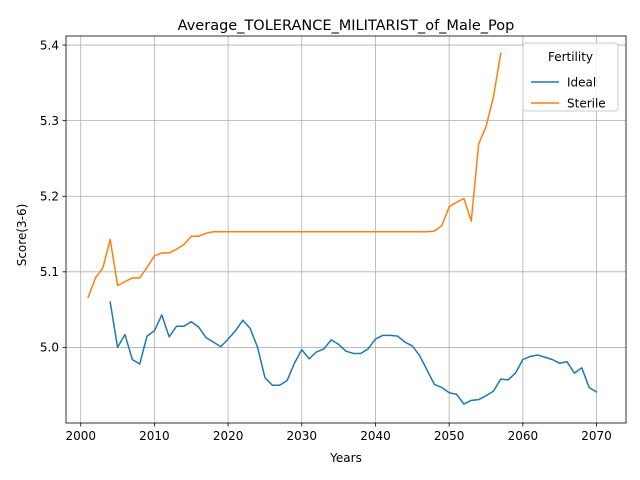 This screenshot has height=480, width=640. Describe the element at coordinates (49, 197) in the screenshot. I see `y-tick-label: 5.2` at that location.